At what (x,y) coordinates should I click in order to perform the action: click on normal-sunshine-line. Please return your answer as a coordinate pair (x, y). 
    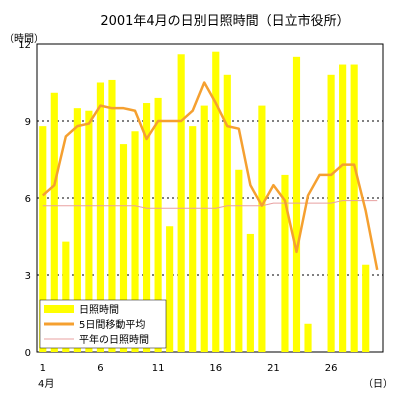
    Looking at the image, I should click on (210, 204).